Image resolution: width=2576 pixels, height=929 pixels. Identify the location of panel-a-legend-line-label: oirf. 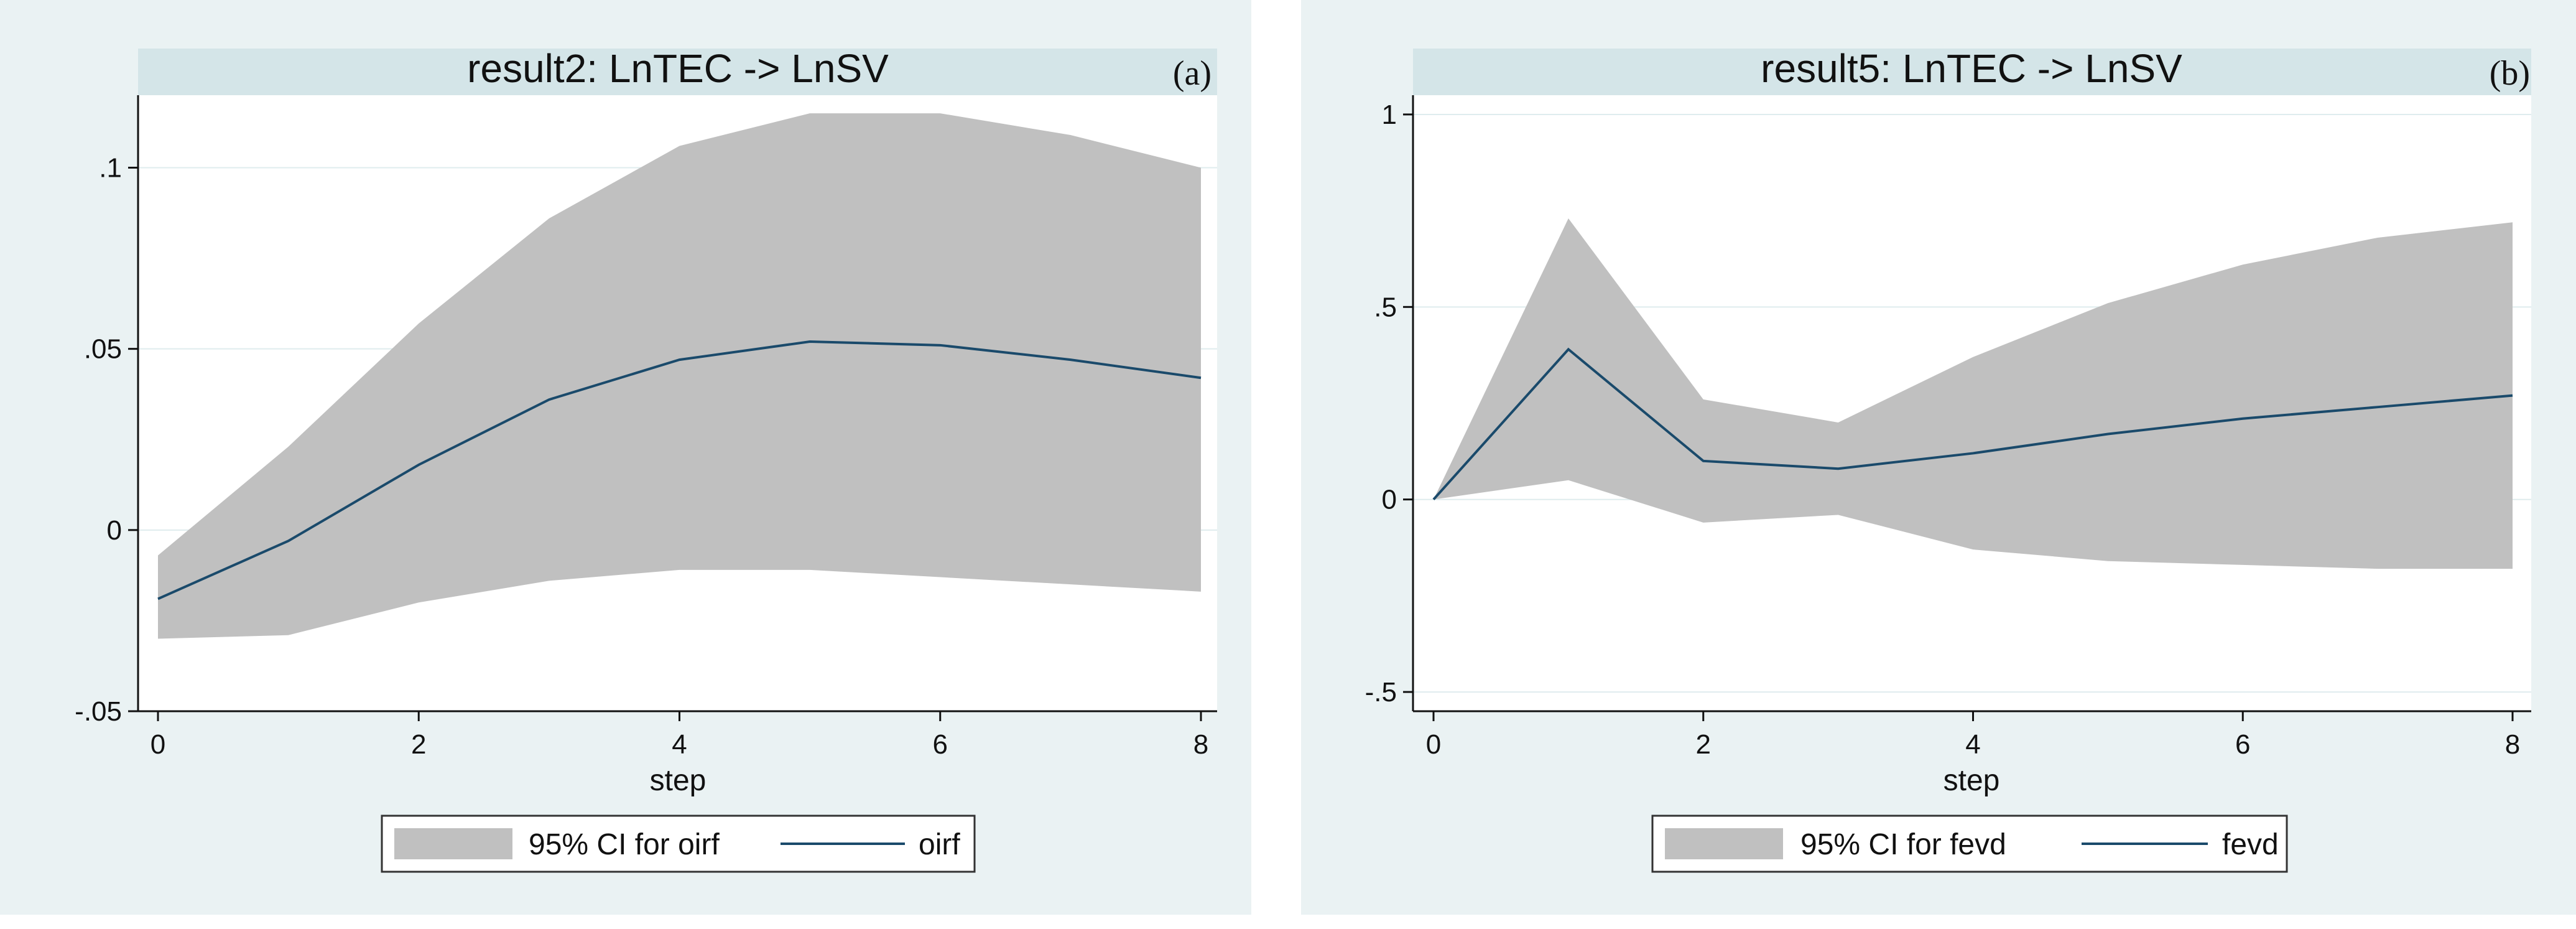
(940, 844).